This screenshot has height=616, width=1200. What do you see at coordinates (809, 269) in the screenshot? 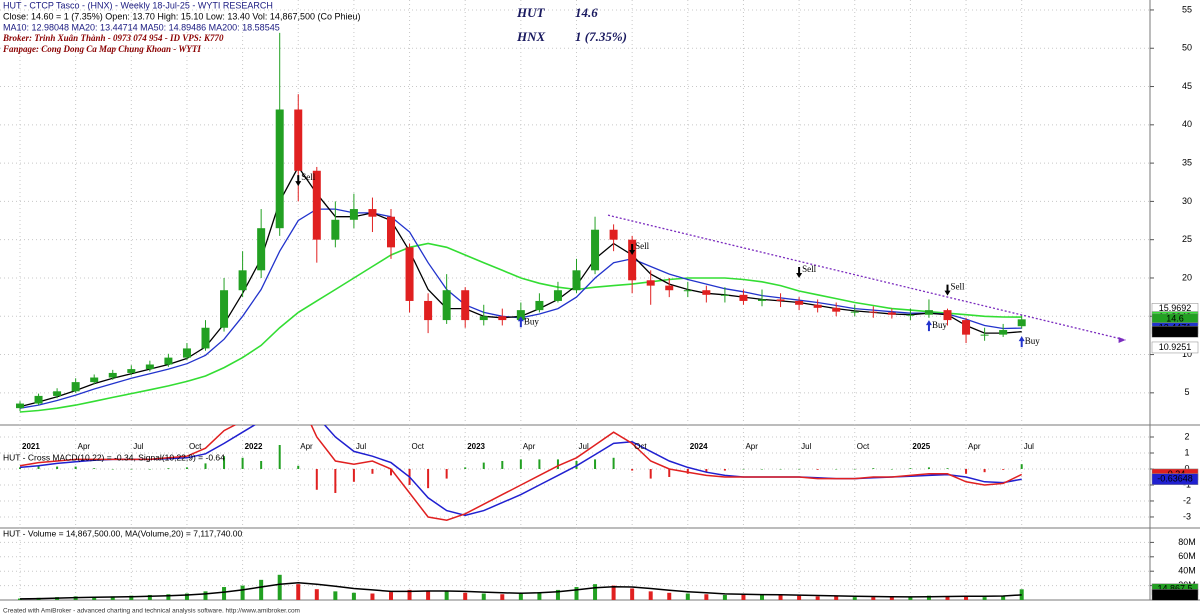
I see `signal-label: Sell` at bounding box center [809, 269].